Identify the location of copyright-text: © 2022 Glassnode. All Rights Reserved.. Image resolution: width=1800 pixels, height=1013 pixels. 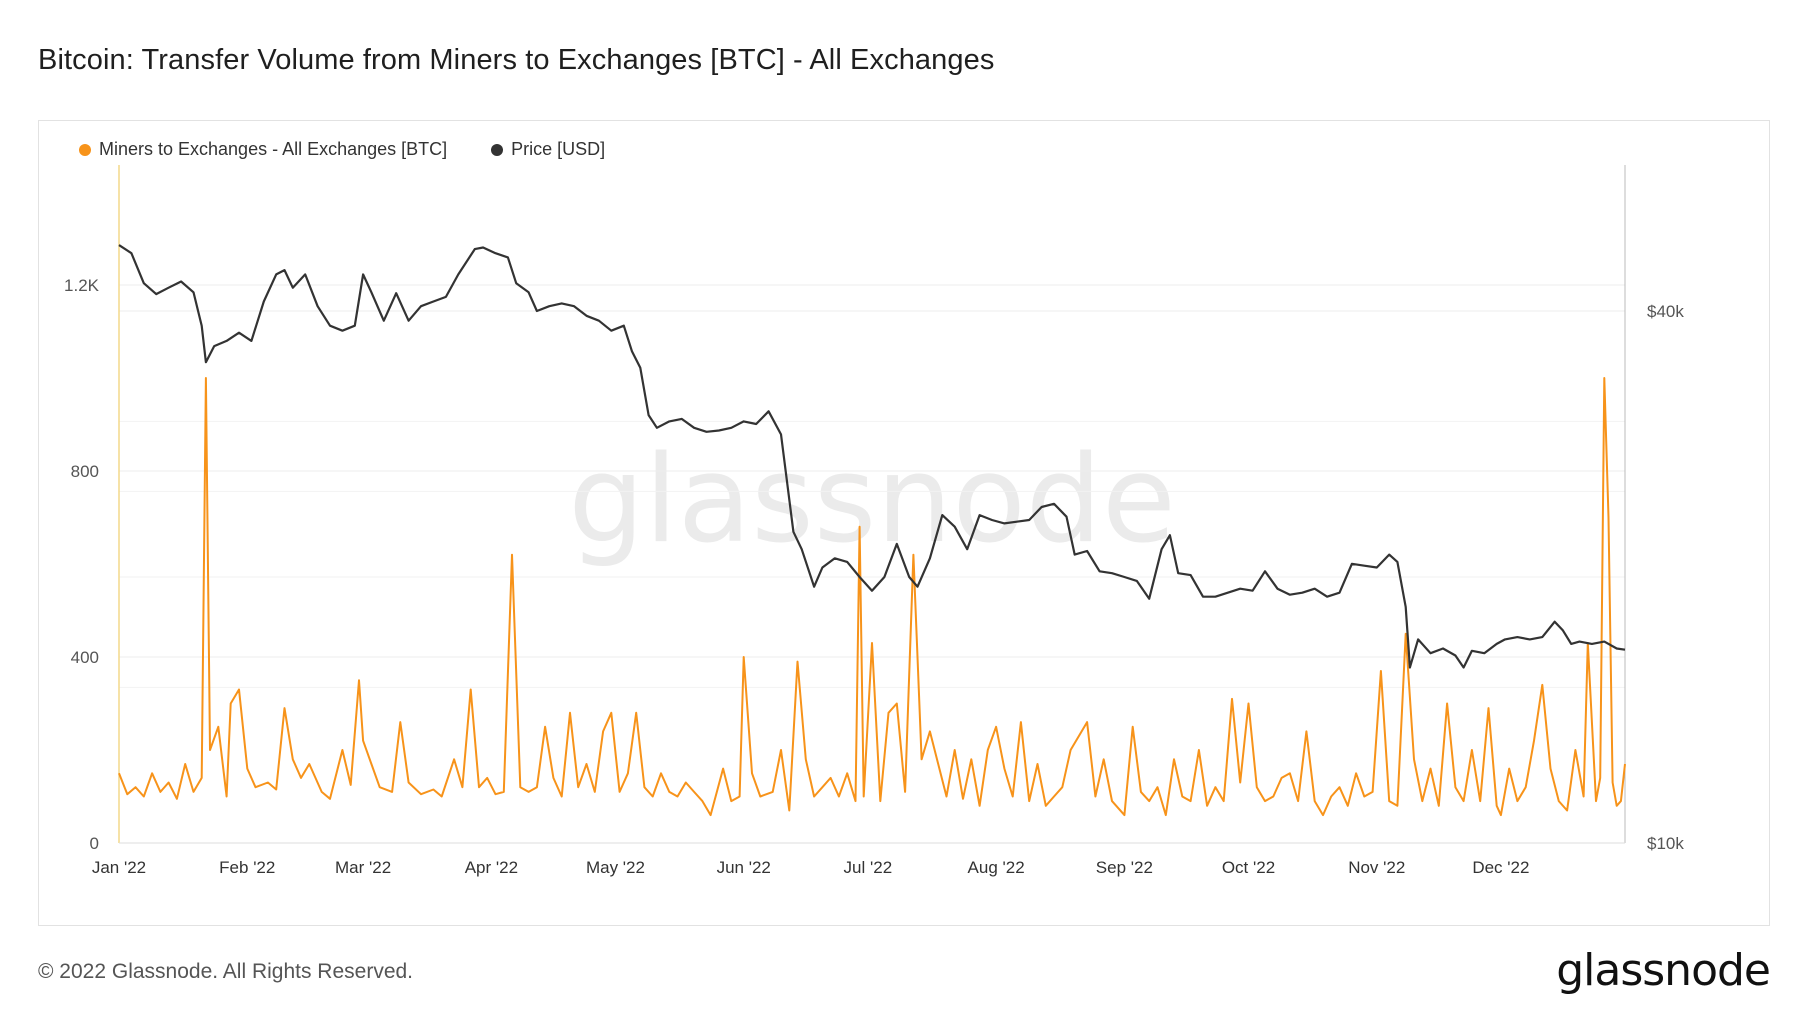
(226, 971).